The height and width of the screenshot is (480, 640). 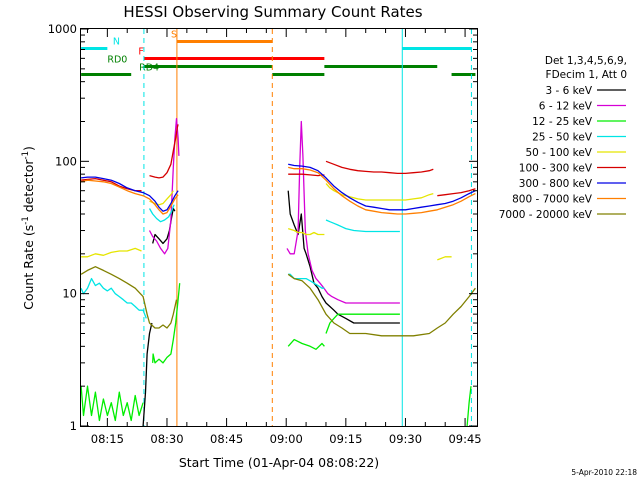 What do you see at coordinates (26, 155) in the screenshot?
I see `y-axis-label-sup2: -1` at bounding box center [26, 155].